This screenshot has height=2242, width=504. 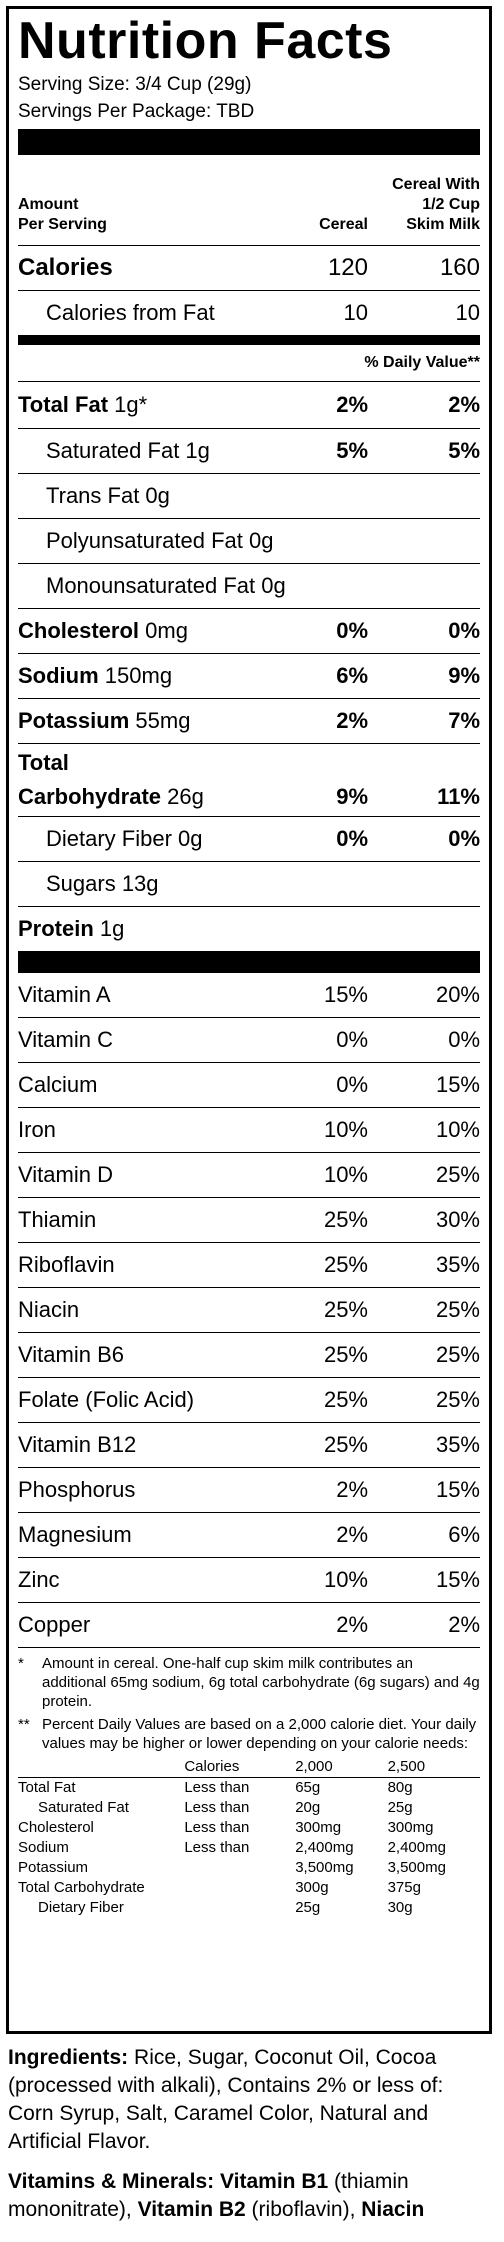 What do you see at coordinates (65, 1174) in the screenshot?
I see `vitamin-name: Vitamin D` at bounding box center [65, 1174].